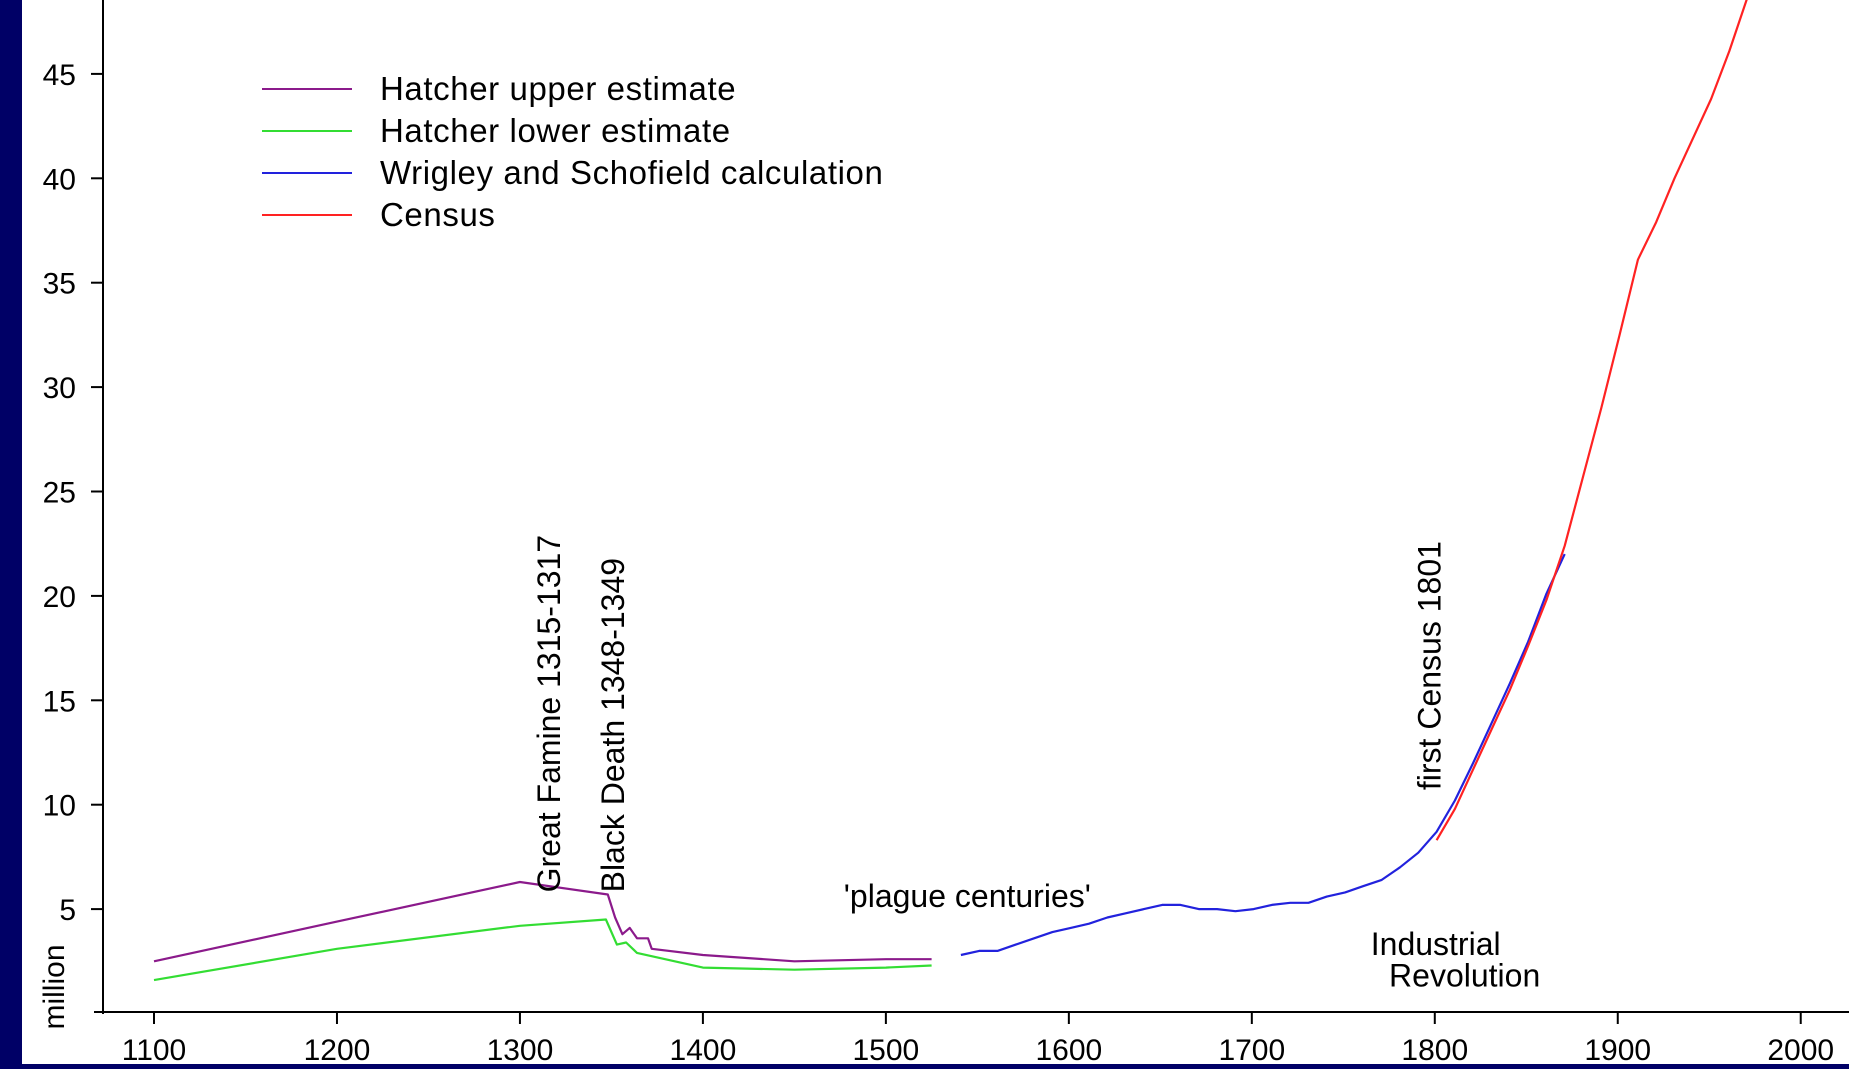  What do you see at coordinates (67, 910) in the screenshot?
I see `y-tick-label: 5` at bounding box center [67, 910].